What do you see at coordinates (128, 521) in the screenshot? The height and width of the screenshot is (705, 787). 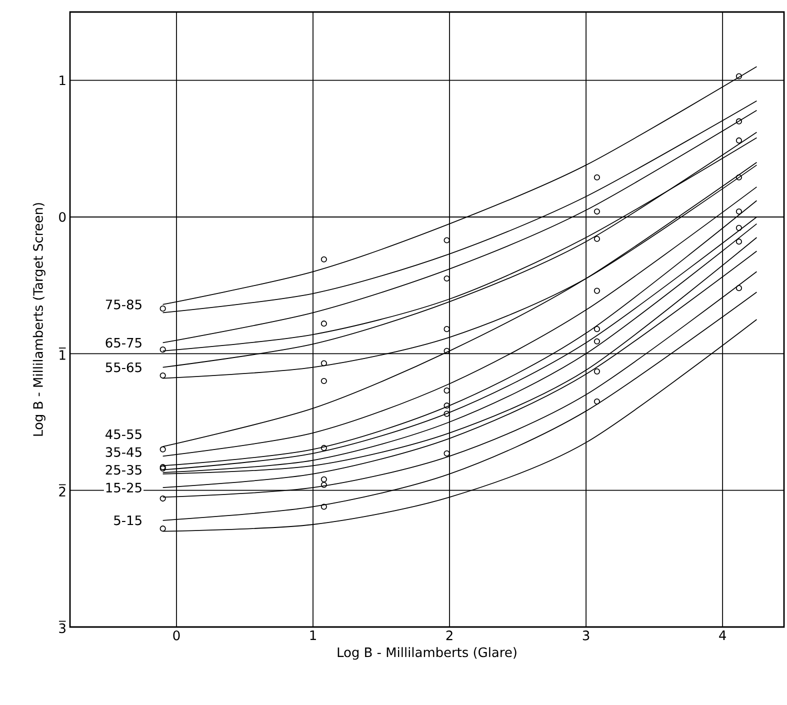 I see `series-label: 5-15` at bounding box center [128, 521].